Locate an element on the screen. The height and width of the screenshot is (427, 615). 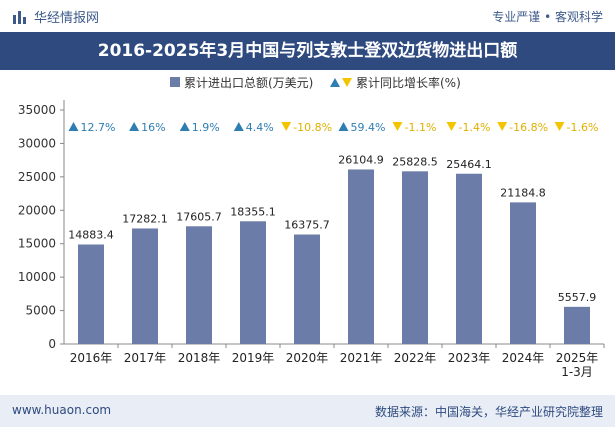
bar-chart-icon is located at coordinates (19, 17).